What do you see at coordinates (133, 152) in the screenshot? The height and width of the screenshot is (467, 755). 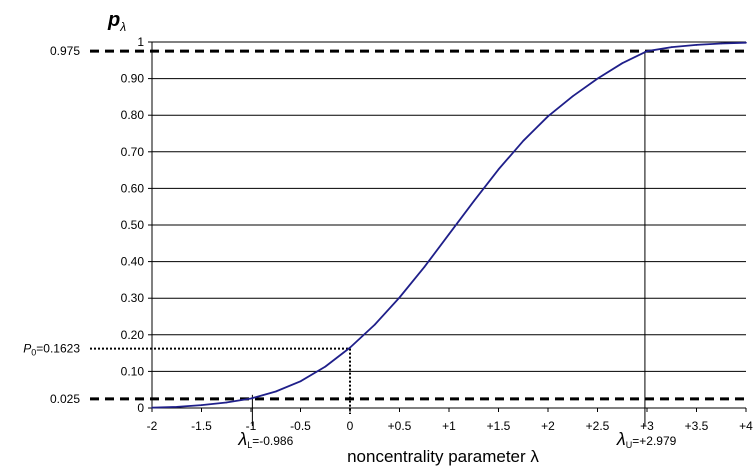 I see `y-tick-label: 0.70` at bounding box center [133, 152].